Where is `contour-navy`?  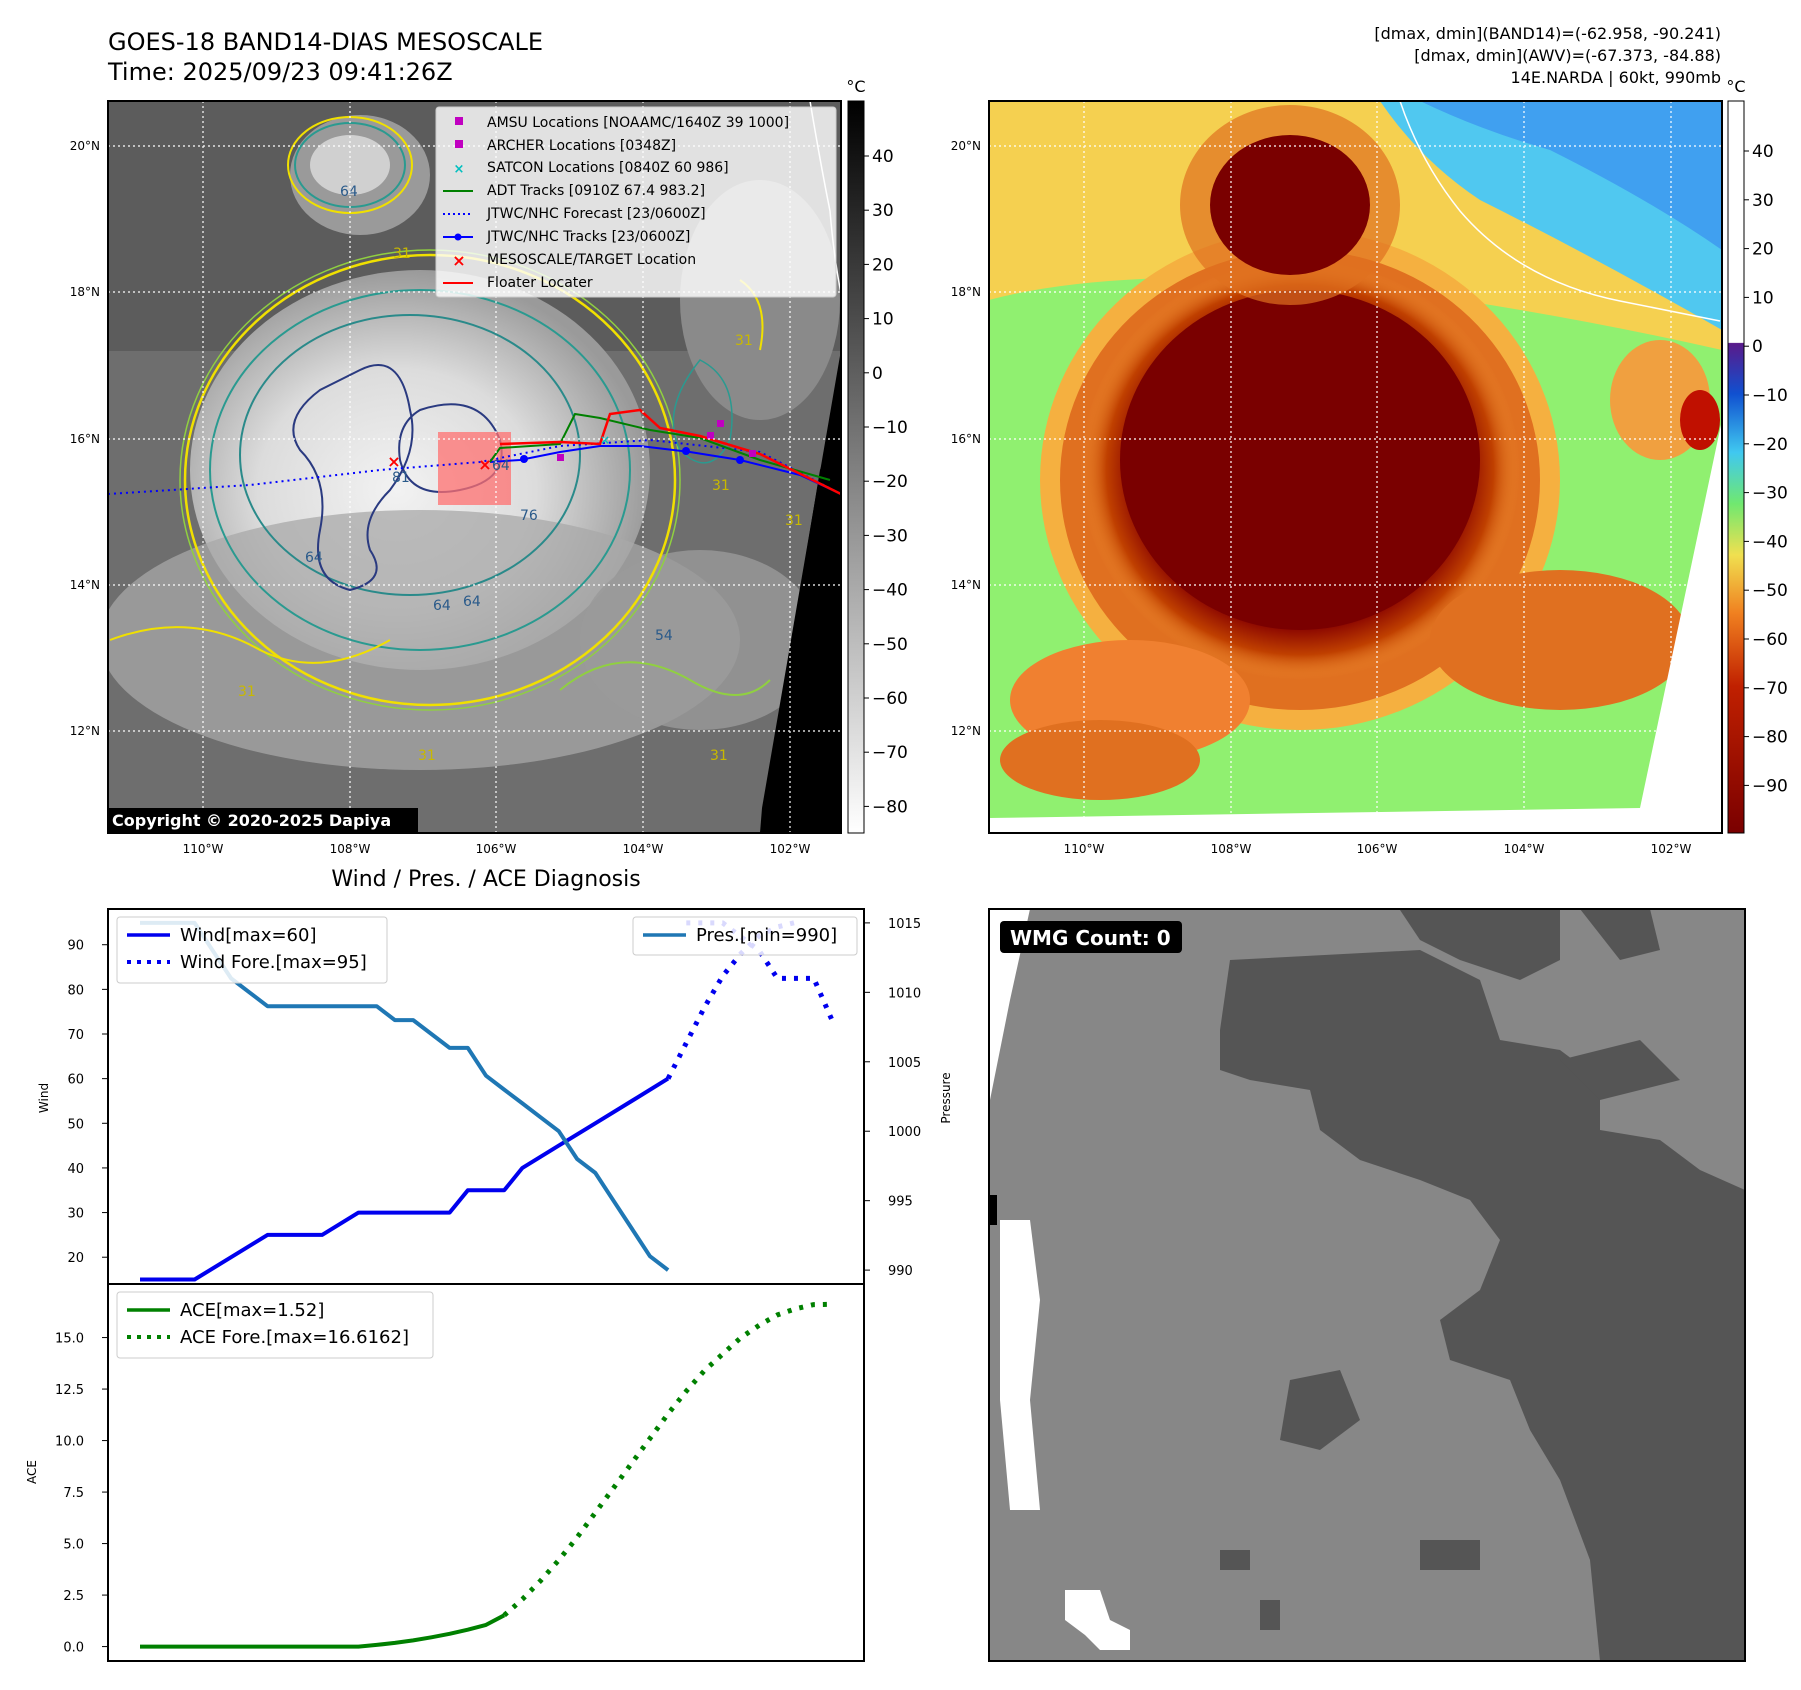
contour-navy is located at coordinates (353, 478).